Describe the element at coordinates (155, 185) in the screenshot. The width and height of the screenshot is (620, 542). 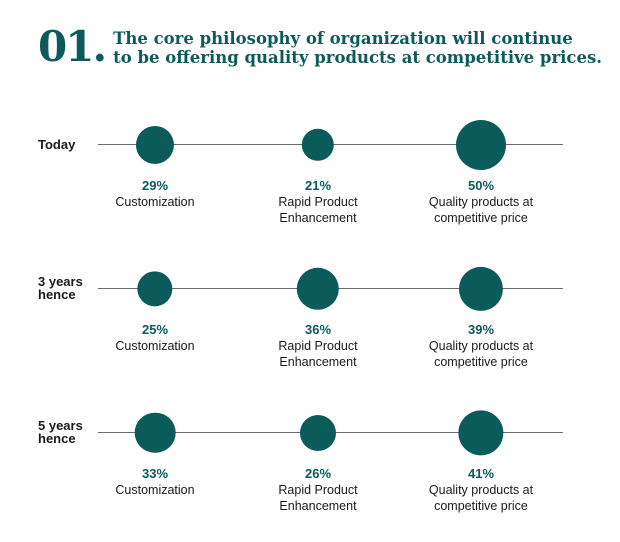
I see `percent-label: 29%` at that location.